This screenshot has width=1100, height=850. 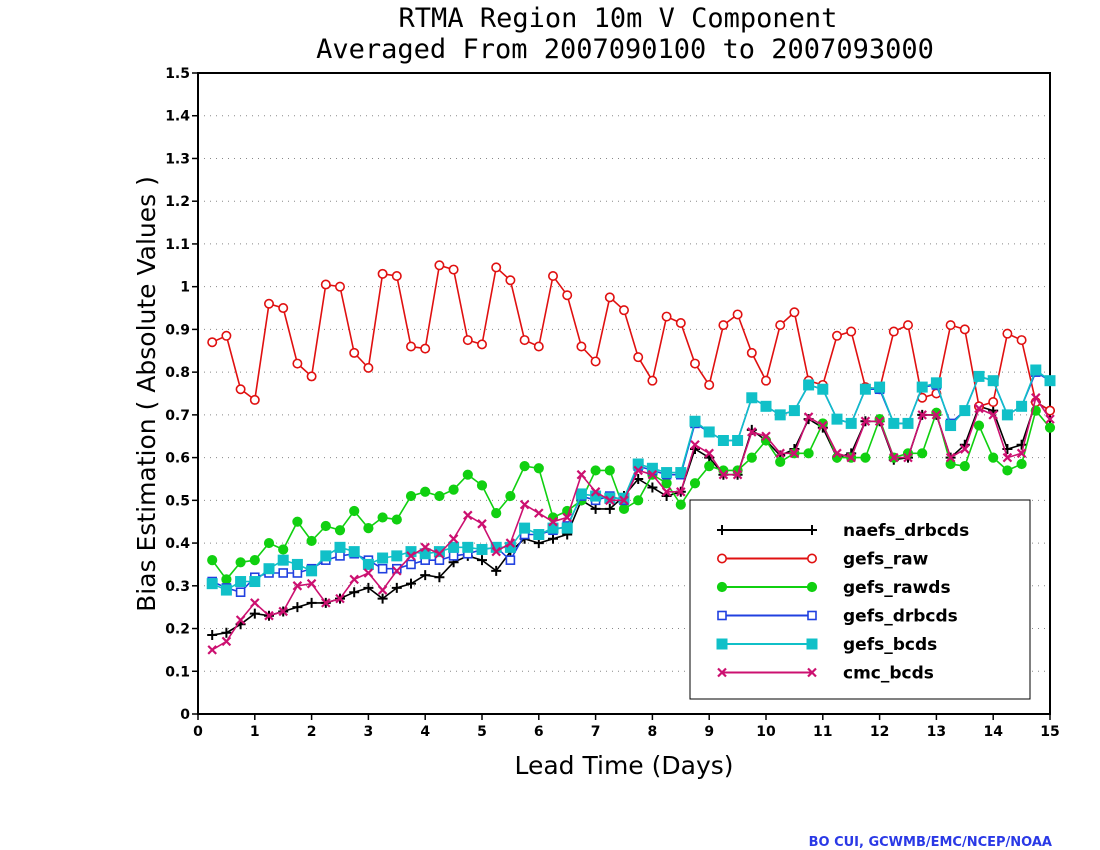 What do you see at coordinates (888, 674) in the screenshot?
I see `legend-label: cmc_bcds` at bounding box center [888, 674].